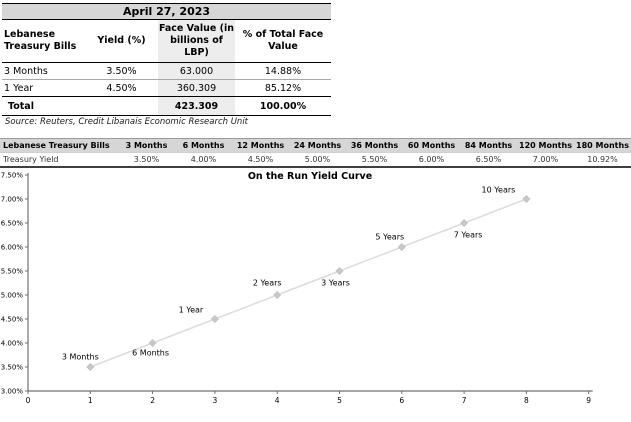 The height and width of the screenshot is (422, 631). I want to click on date-header: April 27, 2023, so click(166, 11).